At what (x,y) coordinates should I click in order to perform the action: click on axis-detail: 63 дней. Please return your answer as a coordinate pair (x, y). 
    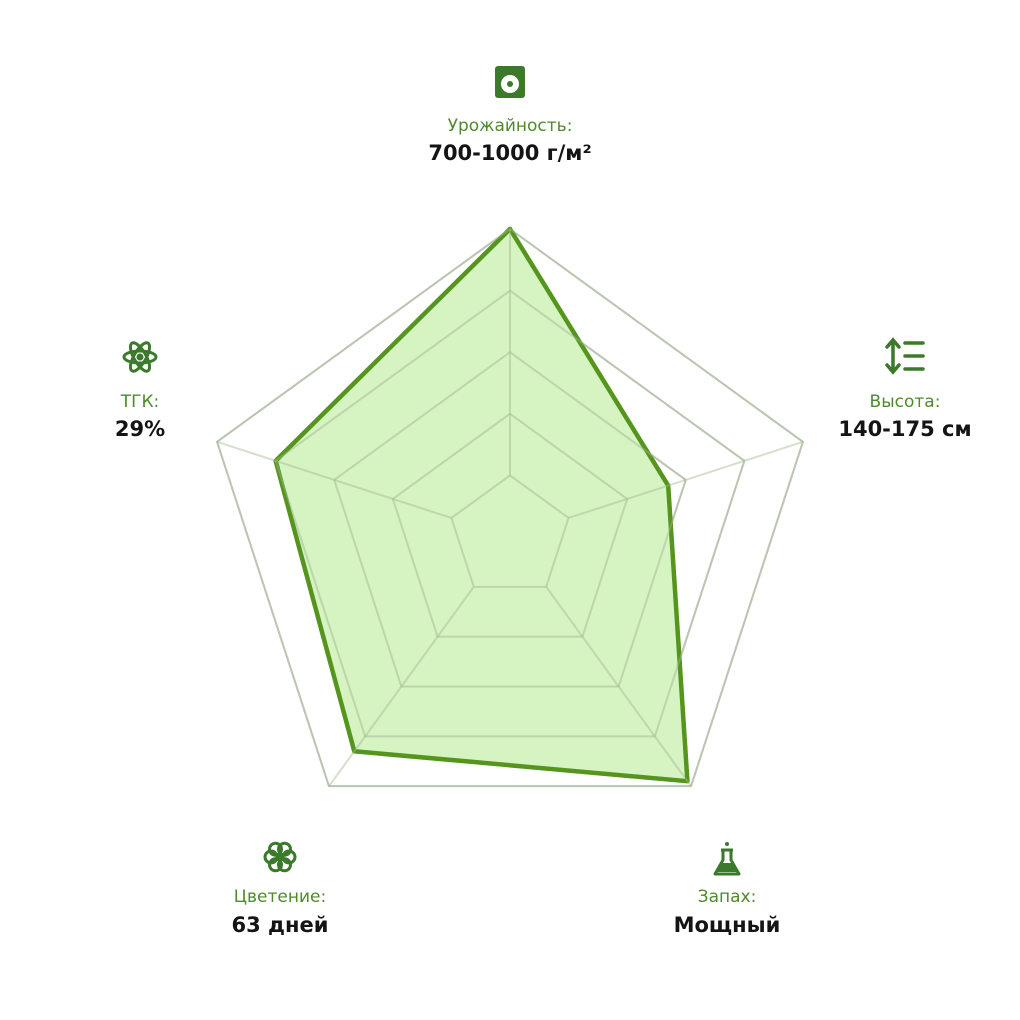
    Looking at the image, I should click on (280, 925).